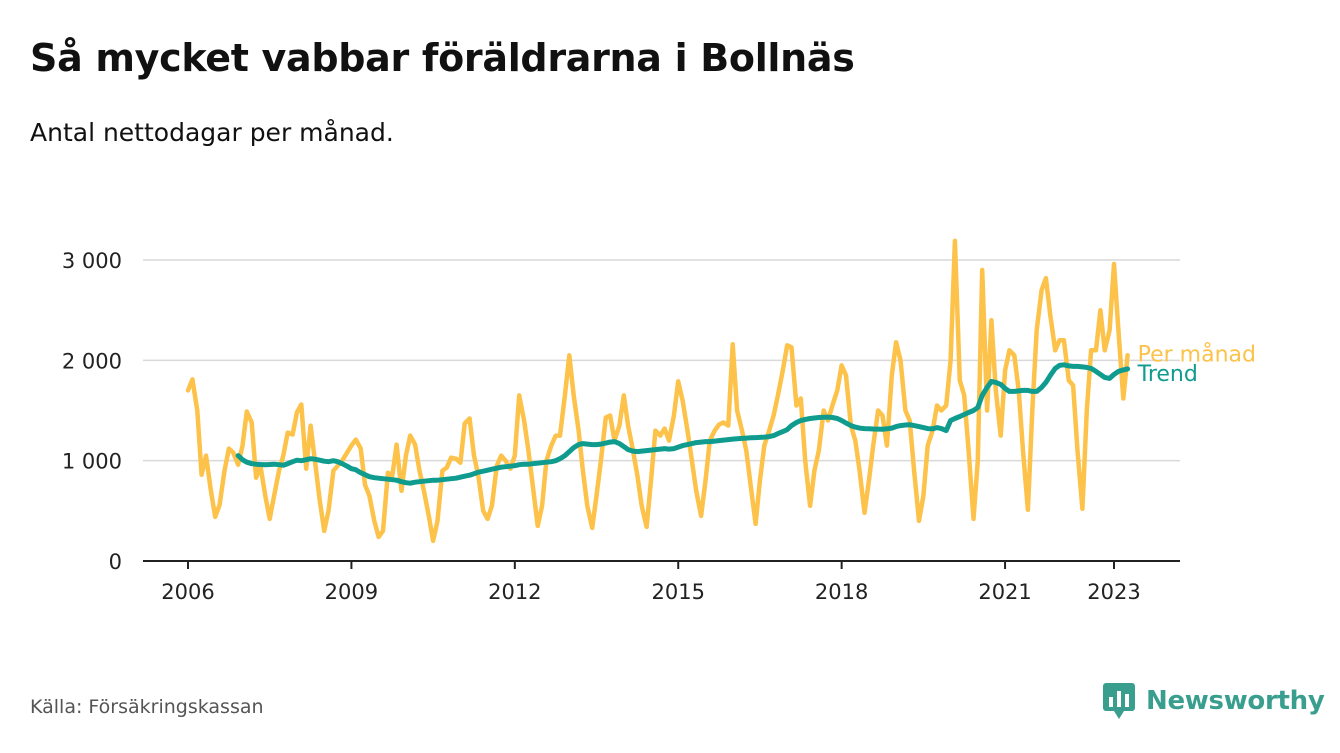 The image size is (1340, 753). I want to click on trend-series-line, so click(683, 424).